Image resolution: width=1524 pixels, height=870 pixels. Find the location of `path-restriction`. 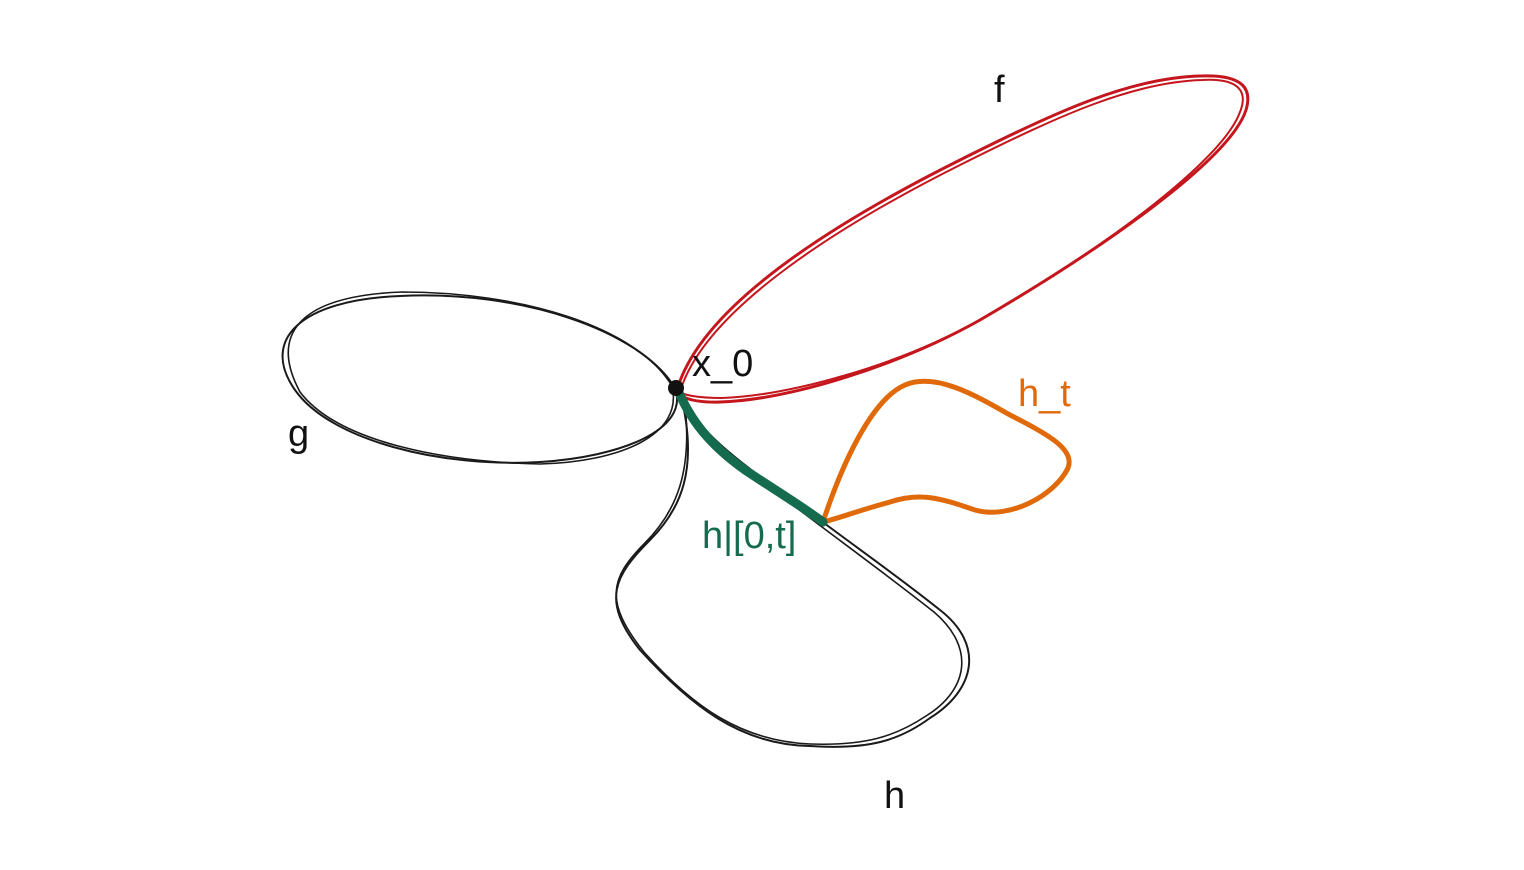

path-restriction is located at coordinates (750, 455).